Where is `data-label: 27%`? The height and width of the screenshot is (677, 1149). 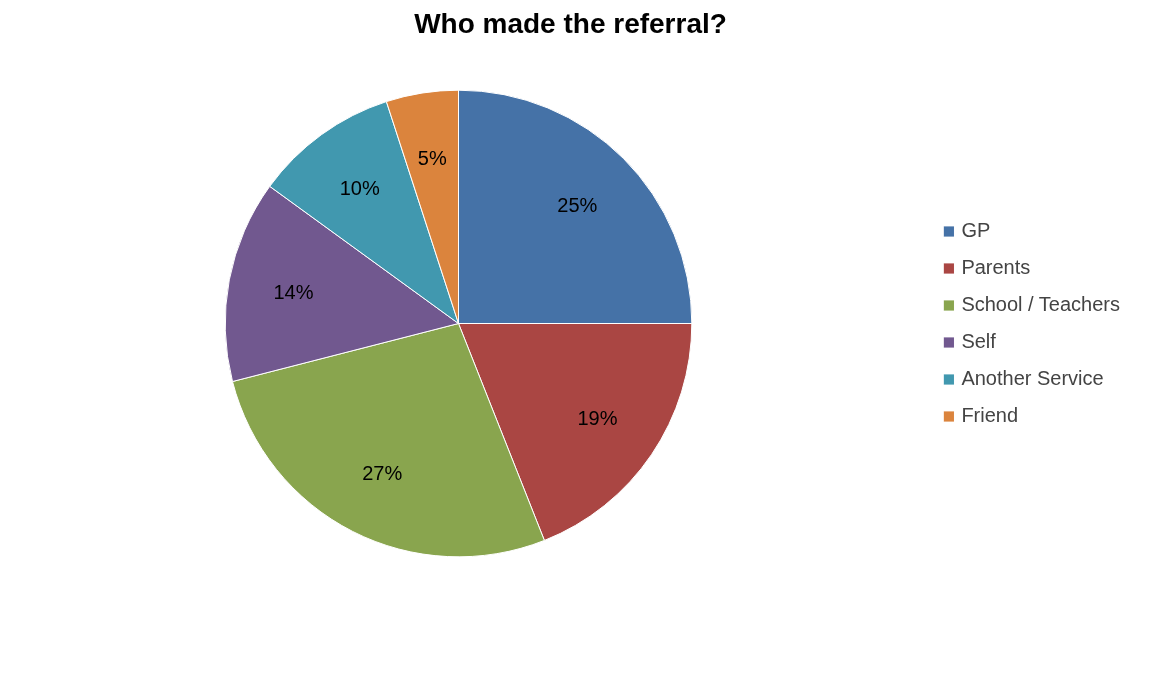 data-label: 27% is located at coordinates (382, 473).